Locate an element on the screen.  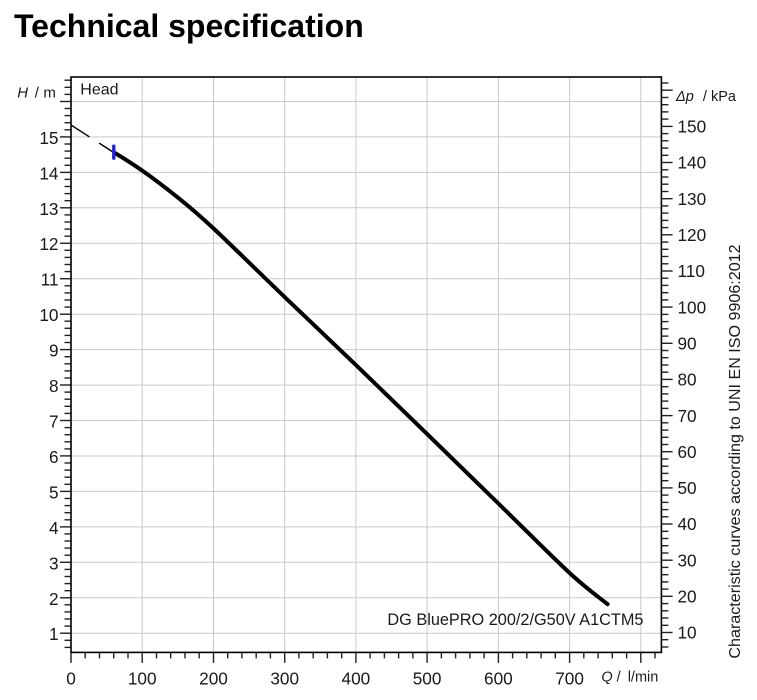
svg-text: 700 is located at coordinates (569, 679).